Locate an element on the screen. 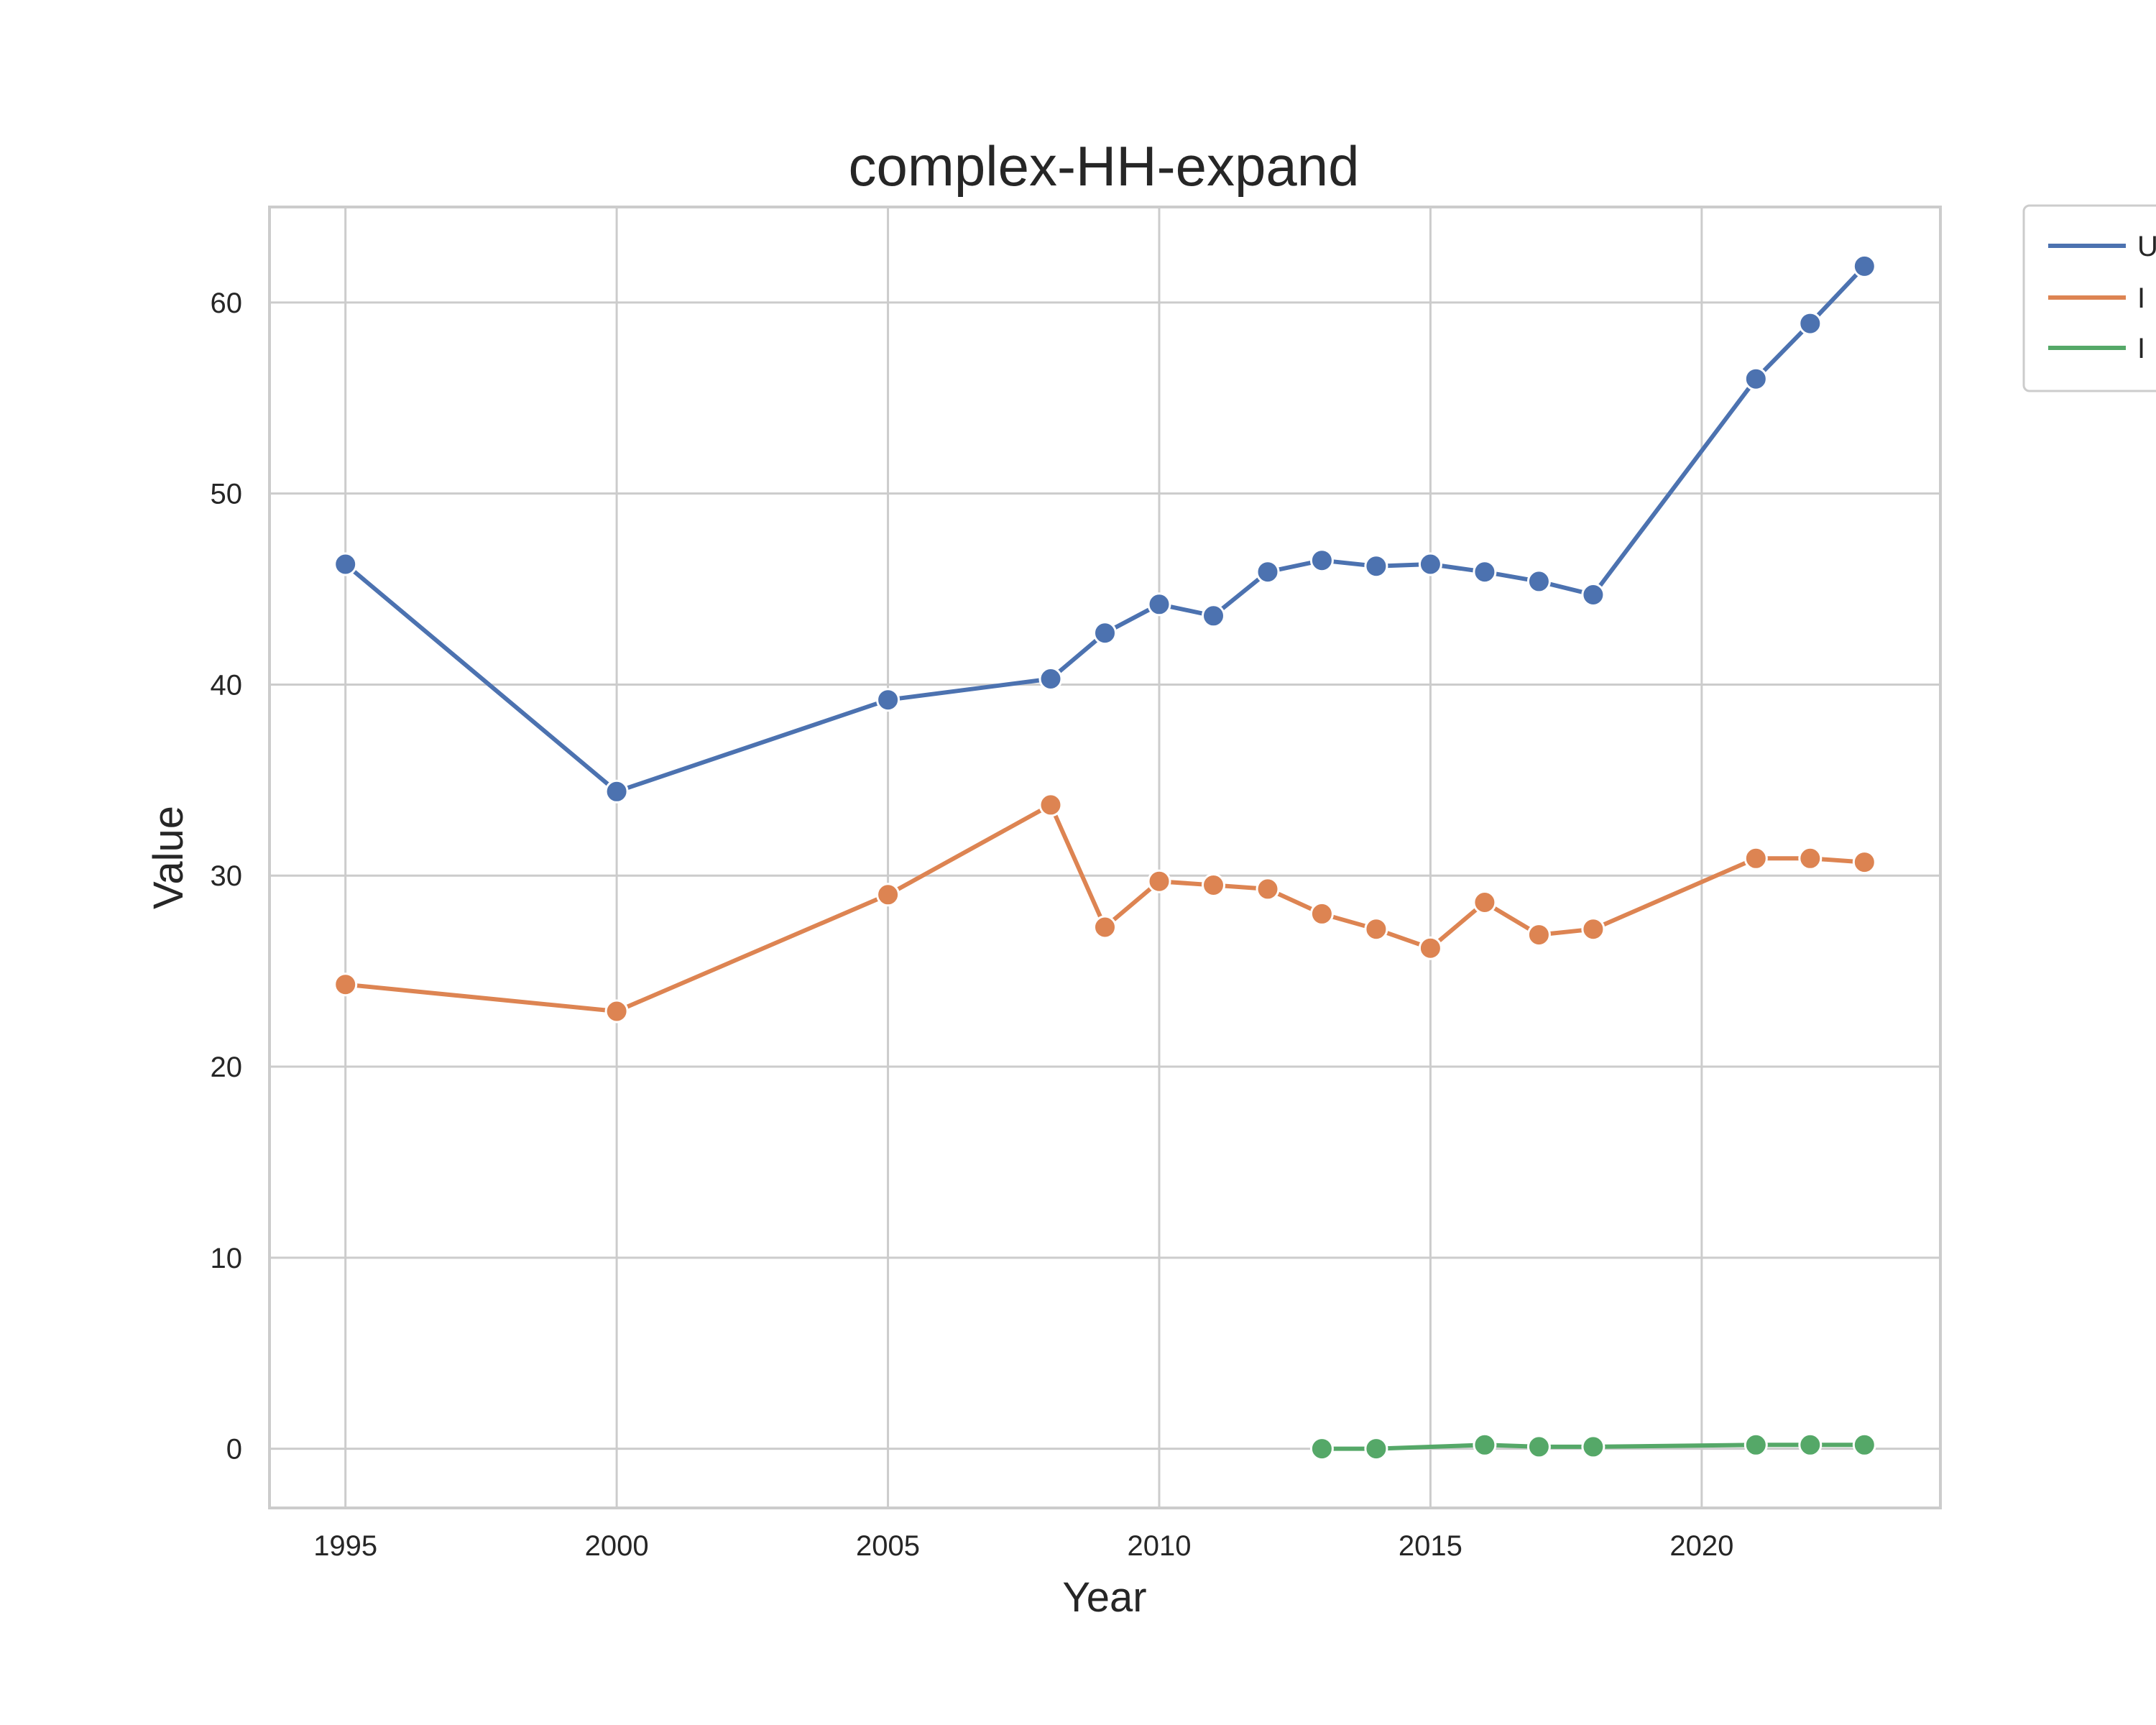  y-tick-label: 30 is located at coordinates (227, 876).